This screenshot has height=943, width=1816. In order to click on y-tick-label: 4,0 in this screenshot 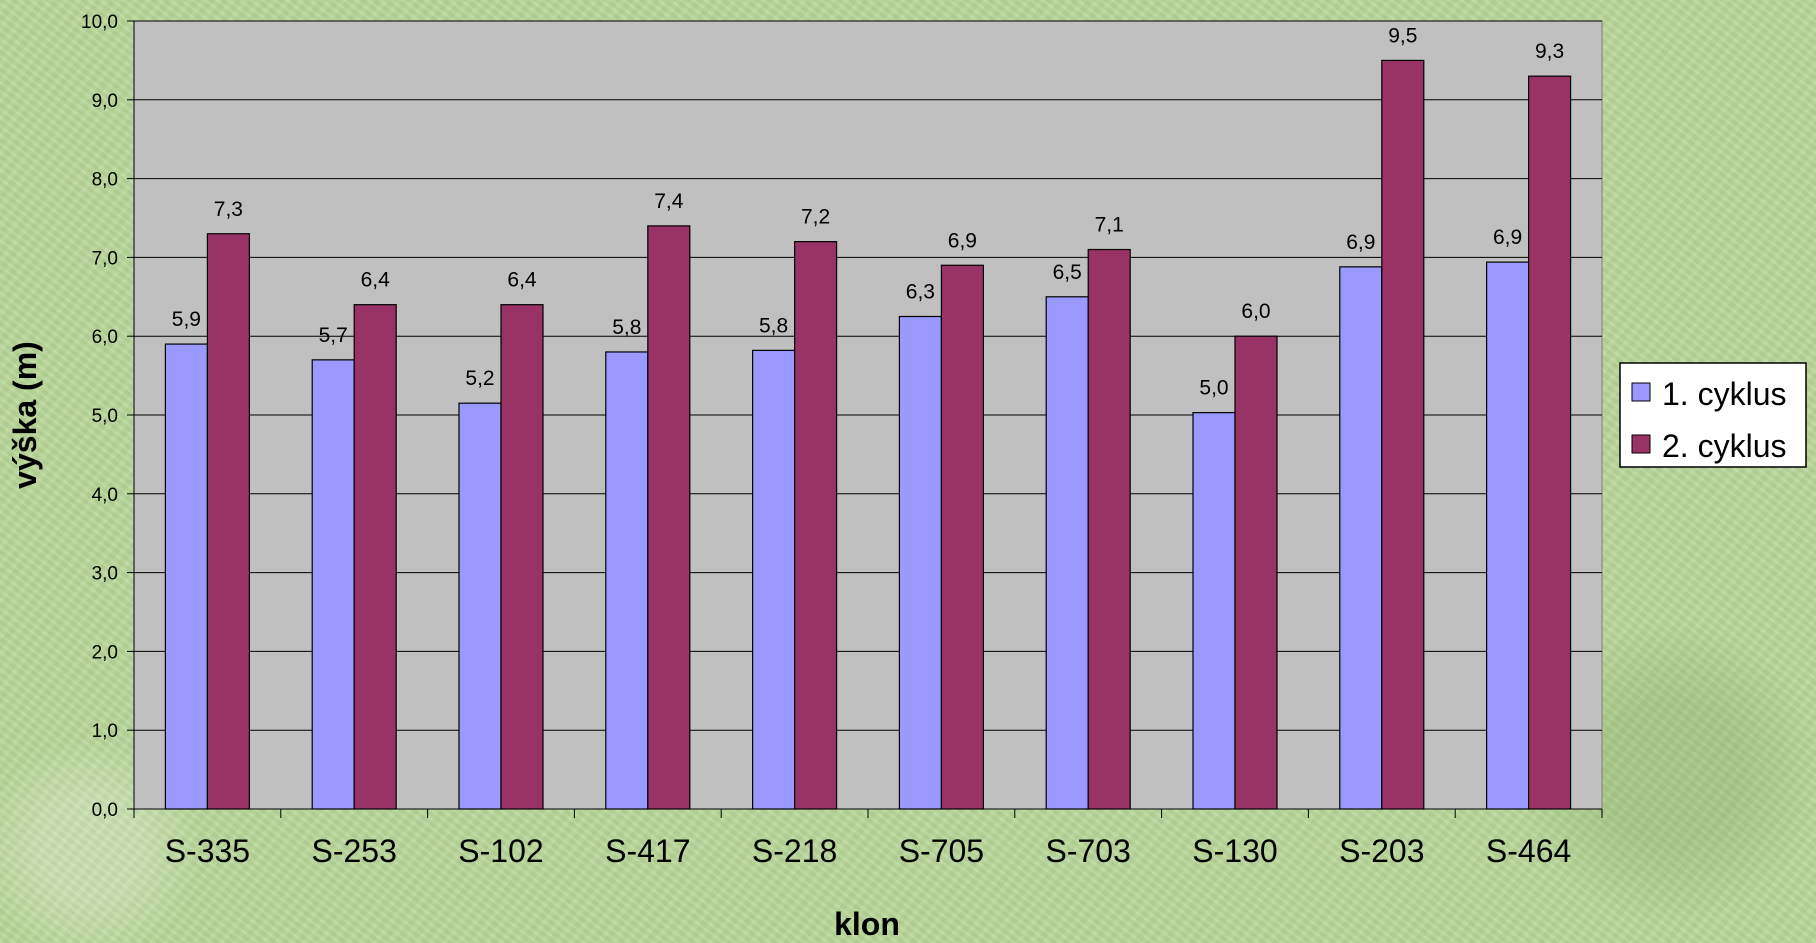, I will do `click(105, 495)`.